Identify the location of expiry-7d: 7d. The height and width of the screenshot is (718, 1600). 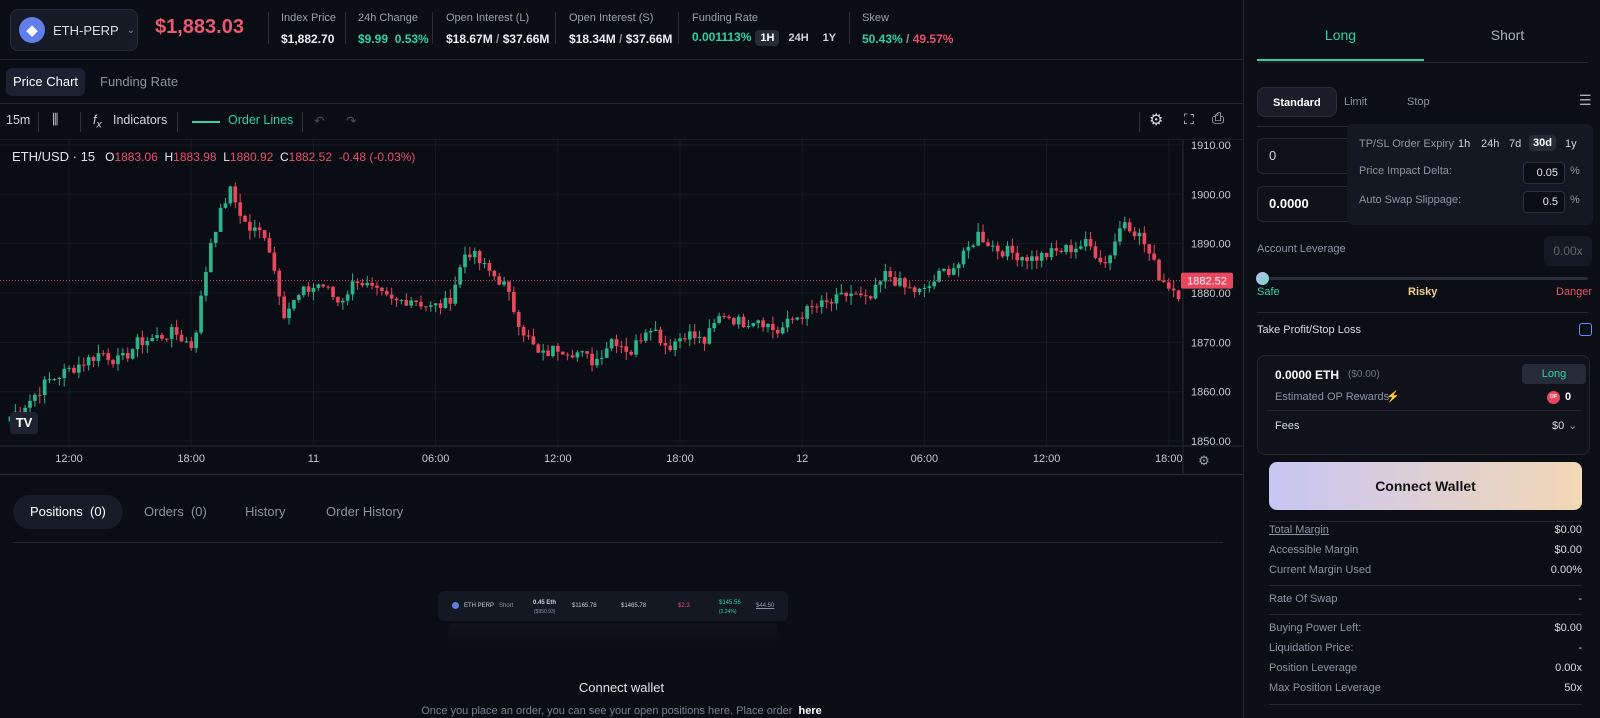
(1515, 144).